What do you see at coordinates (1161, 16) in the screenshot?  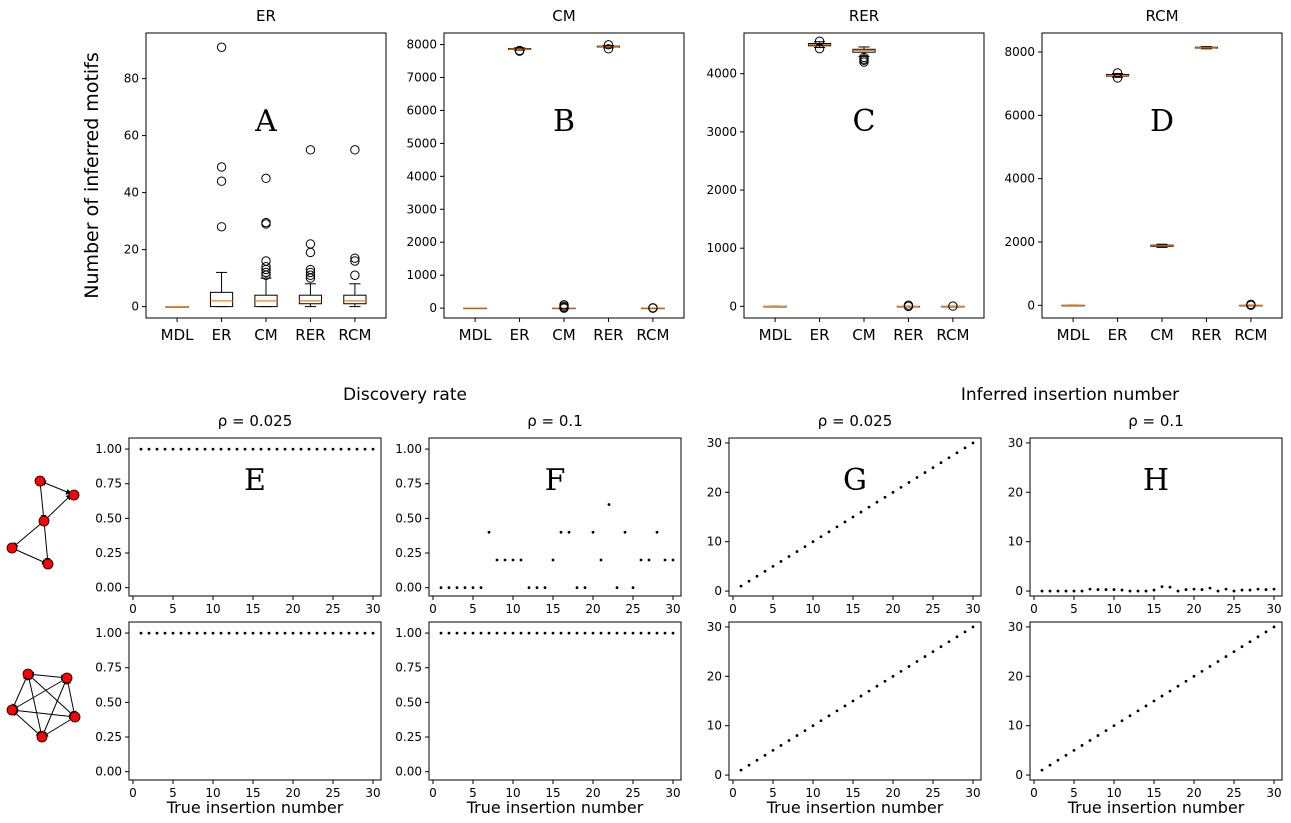 I see `chart-title: RCM` at bounding box center [1161, 16].